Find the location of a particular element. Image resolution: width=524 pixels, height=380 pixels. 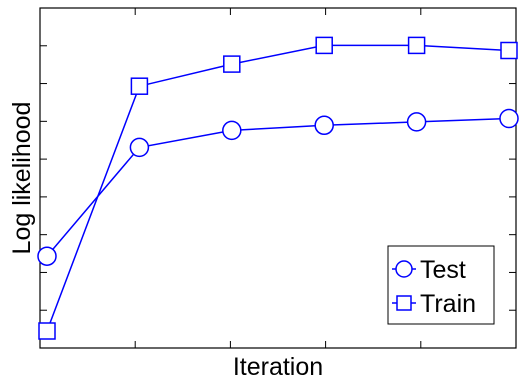

legend-test-marker is located at coordinates (404, 269).